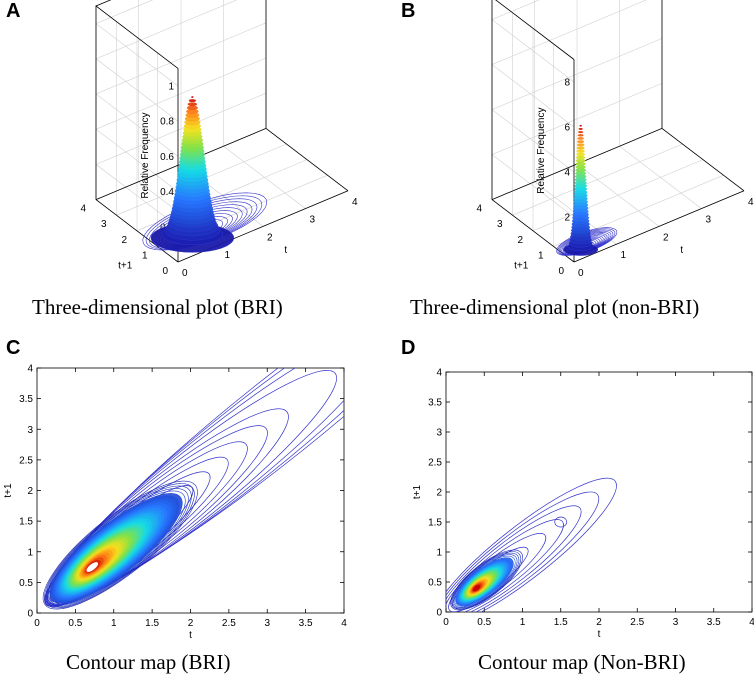  What do you see at coordinates (26, 399) in the screenshot?
I see `y-tick-label: 3.5` at bounding box center [26, 399].